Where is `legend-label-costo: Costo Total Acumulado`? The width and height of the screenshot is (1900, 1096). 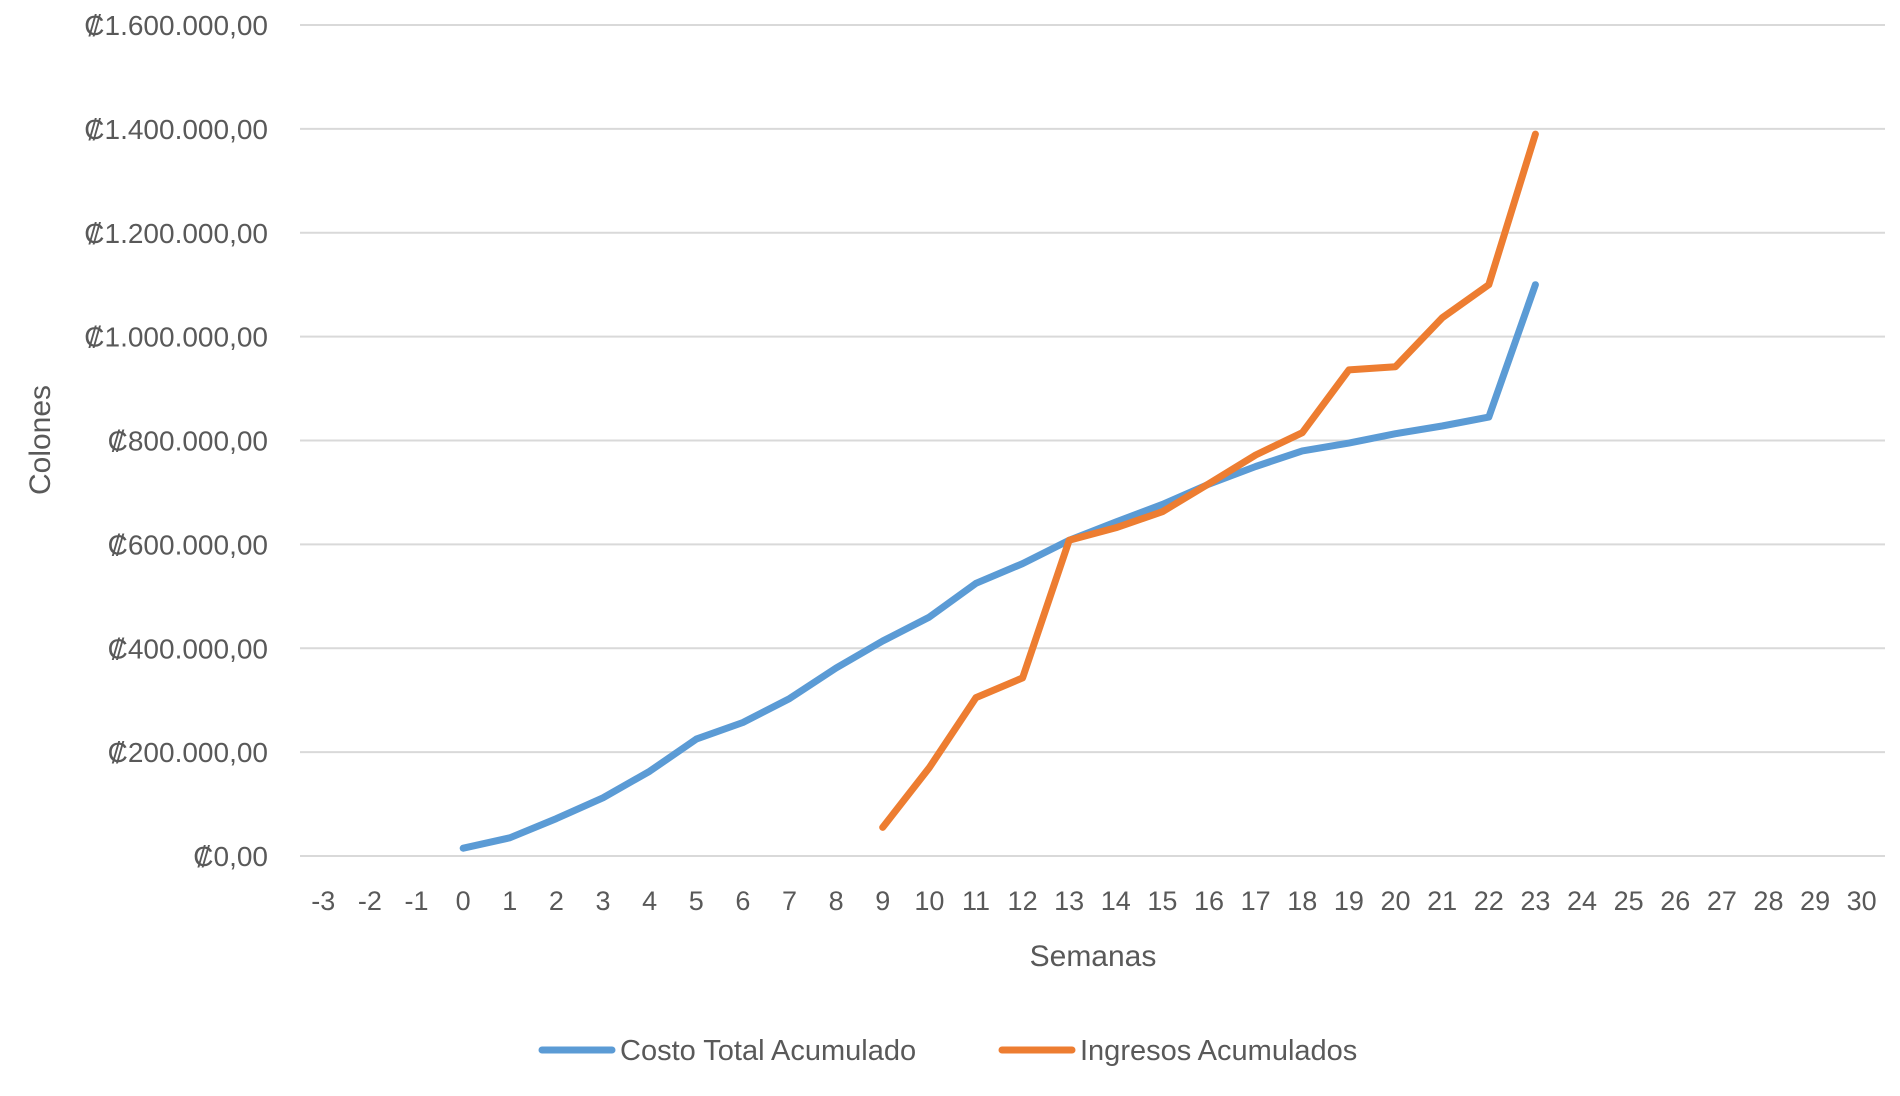 legend-label-costo: Costo Total Acumulado is located at coordinates (768, 1051).